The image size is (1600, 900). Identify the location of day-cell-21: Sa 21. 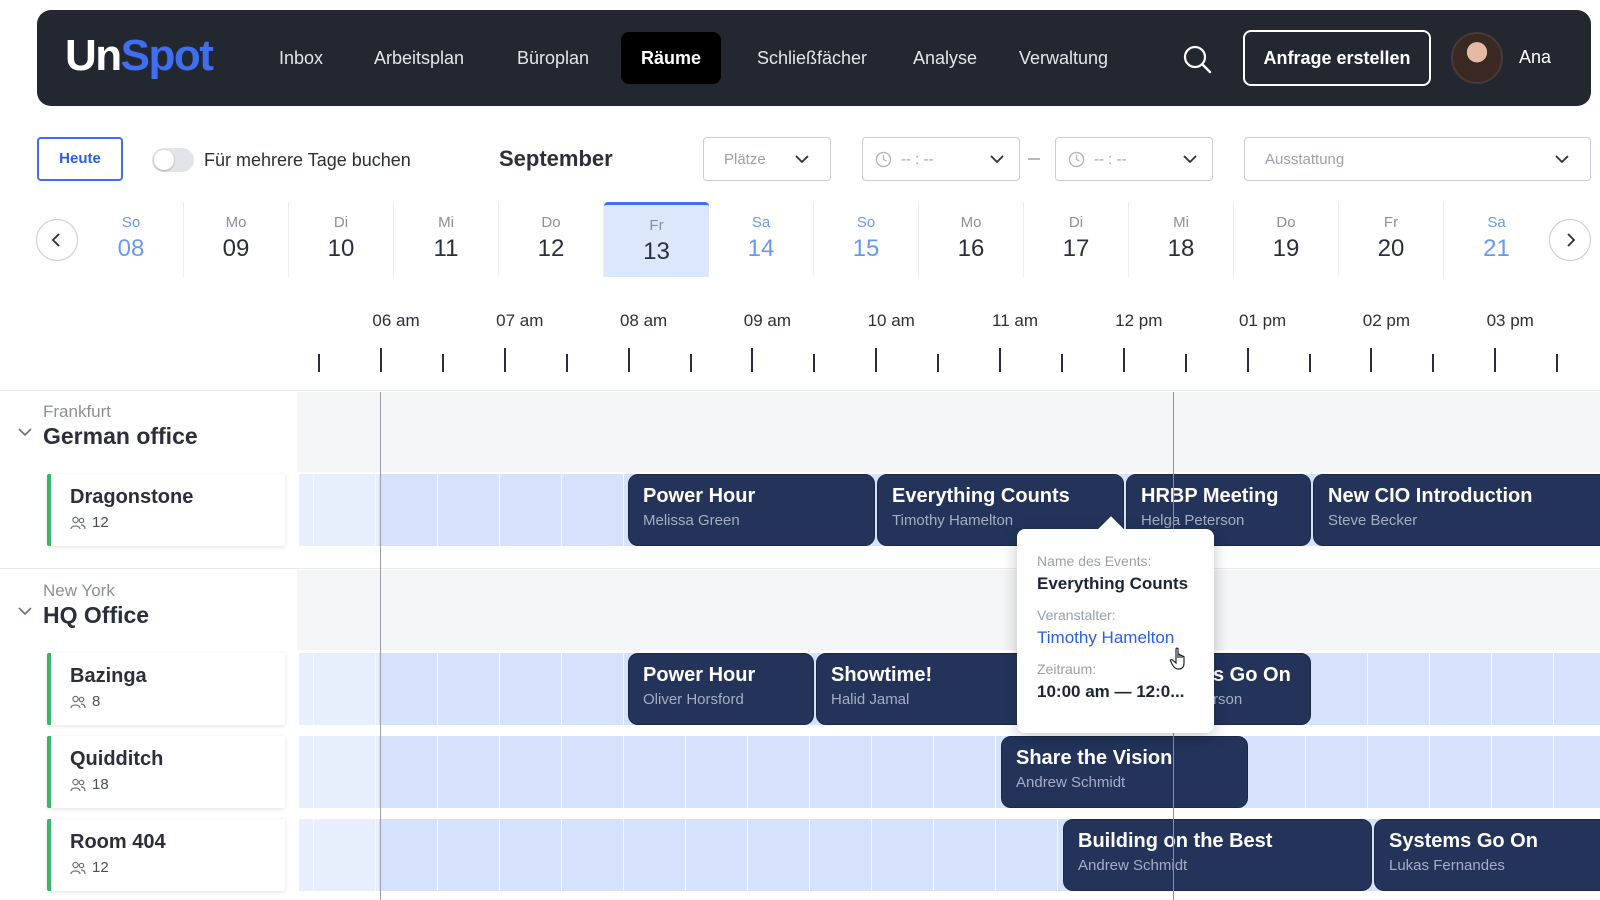
(1496, 239).